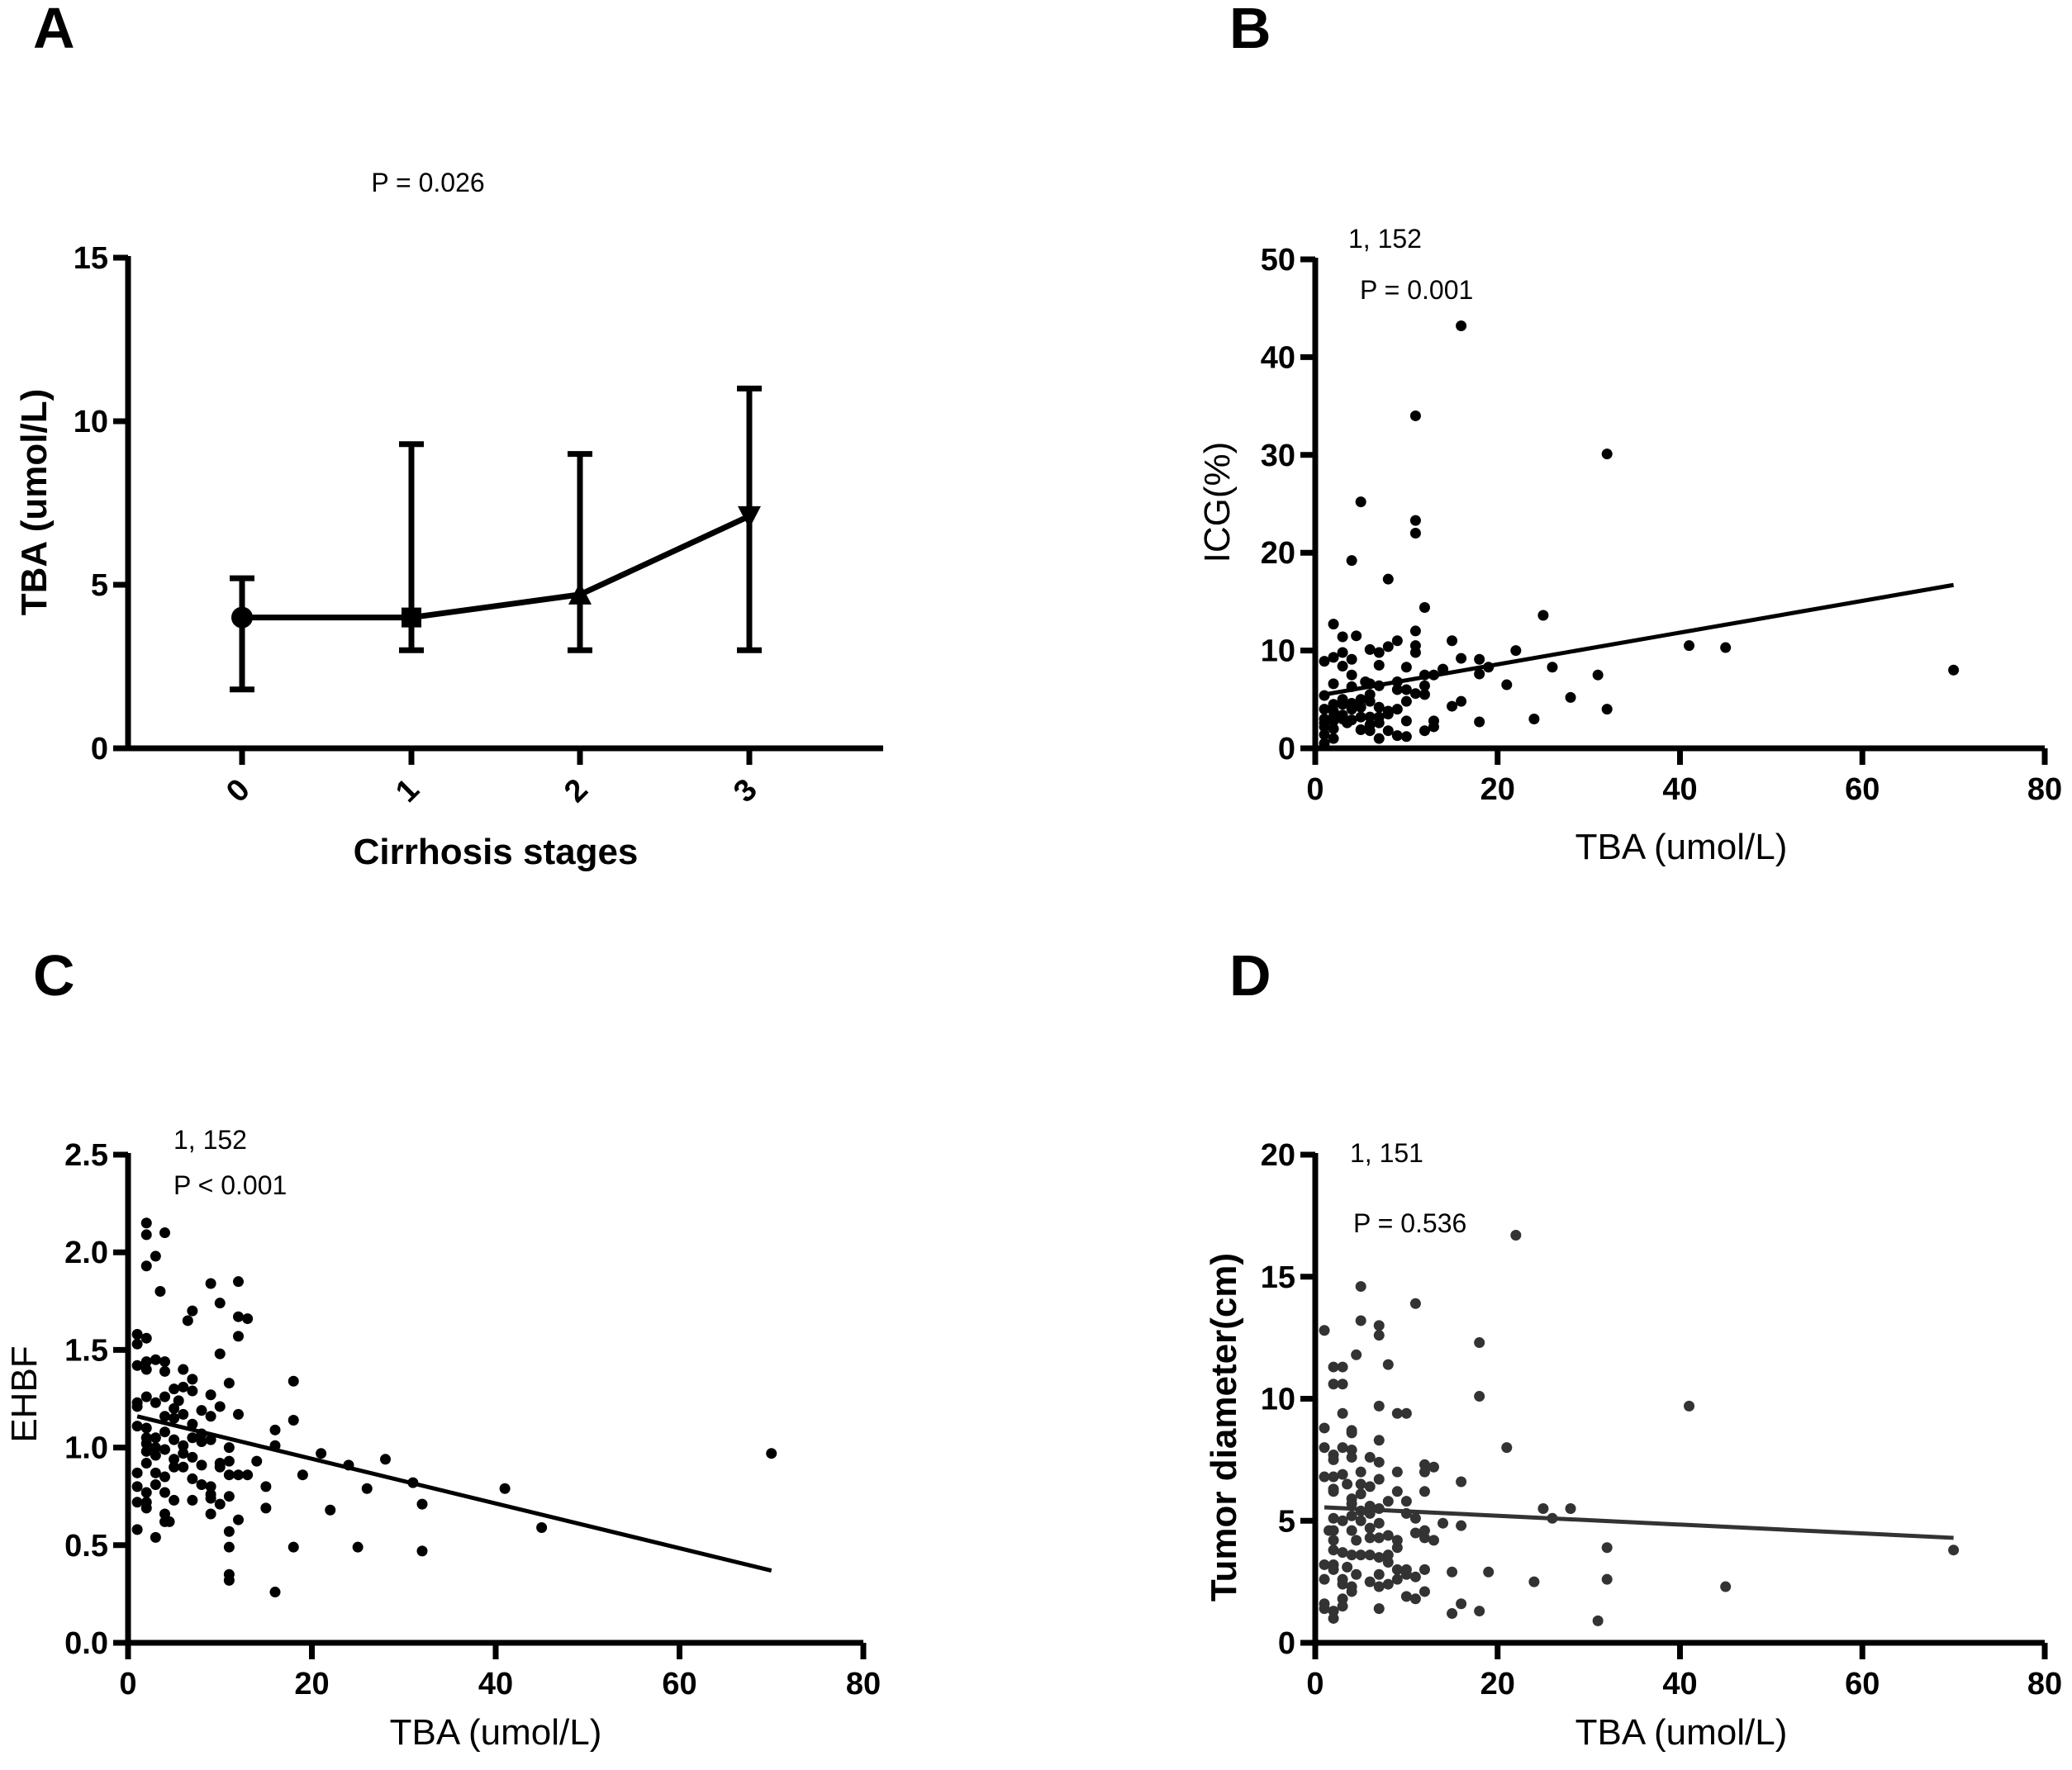 The height and width of the screenshot is (1770, 2072). What do you see at coordinates (1286, 749) in the screenshot?
I see `y-tick-label-b: 0` at bounding box center [1286, 749].